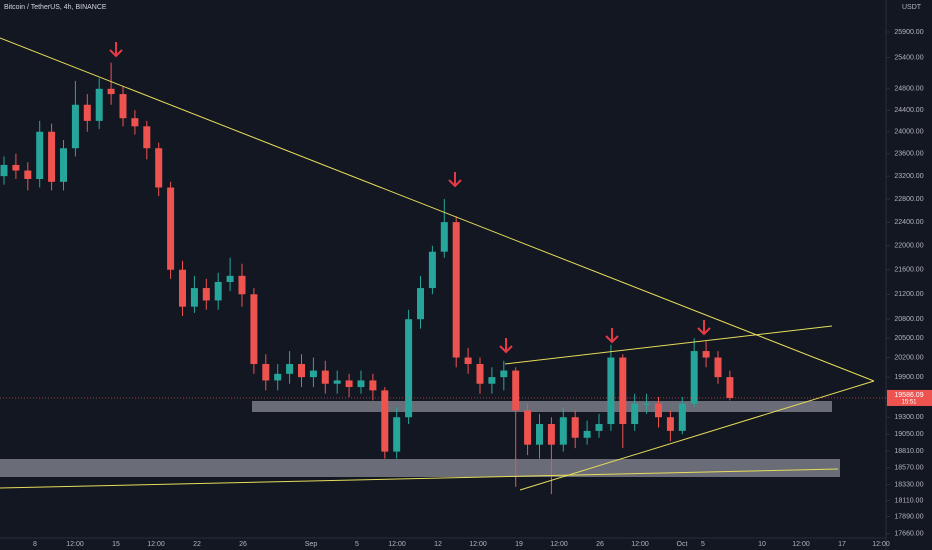 The image size is (932, 550). What do you see at coordinates (908, 434) in the screenshot?
I see `y-tick-label: 19050.00` at bounding box center [908, 434].